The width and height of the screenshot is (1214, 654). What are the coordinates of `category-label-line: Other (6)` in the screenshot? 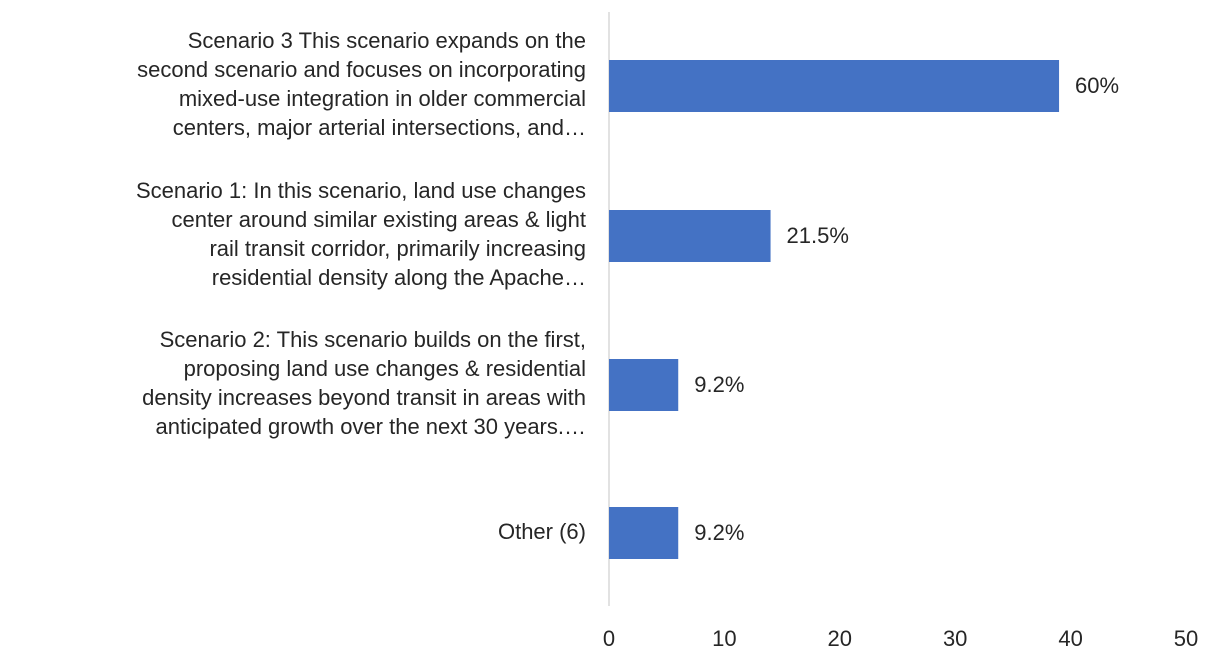 It's located at (541, 531).